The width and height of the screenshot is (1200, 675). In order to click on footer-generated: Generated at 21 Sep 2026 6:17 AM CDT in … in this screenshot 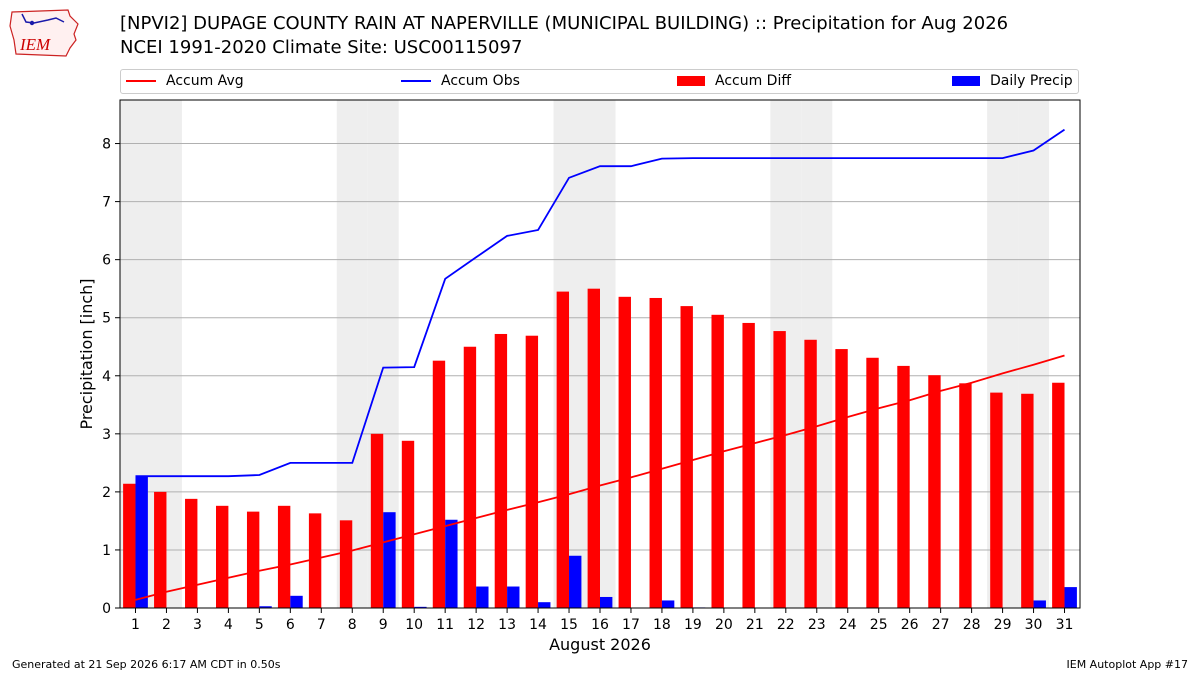, I will do `click(146, 664)`.